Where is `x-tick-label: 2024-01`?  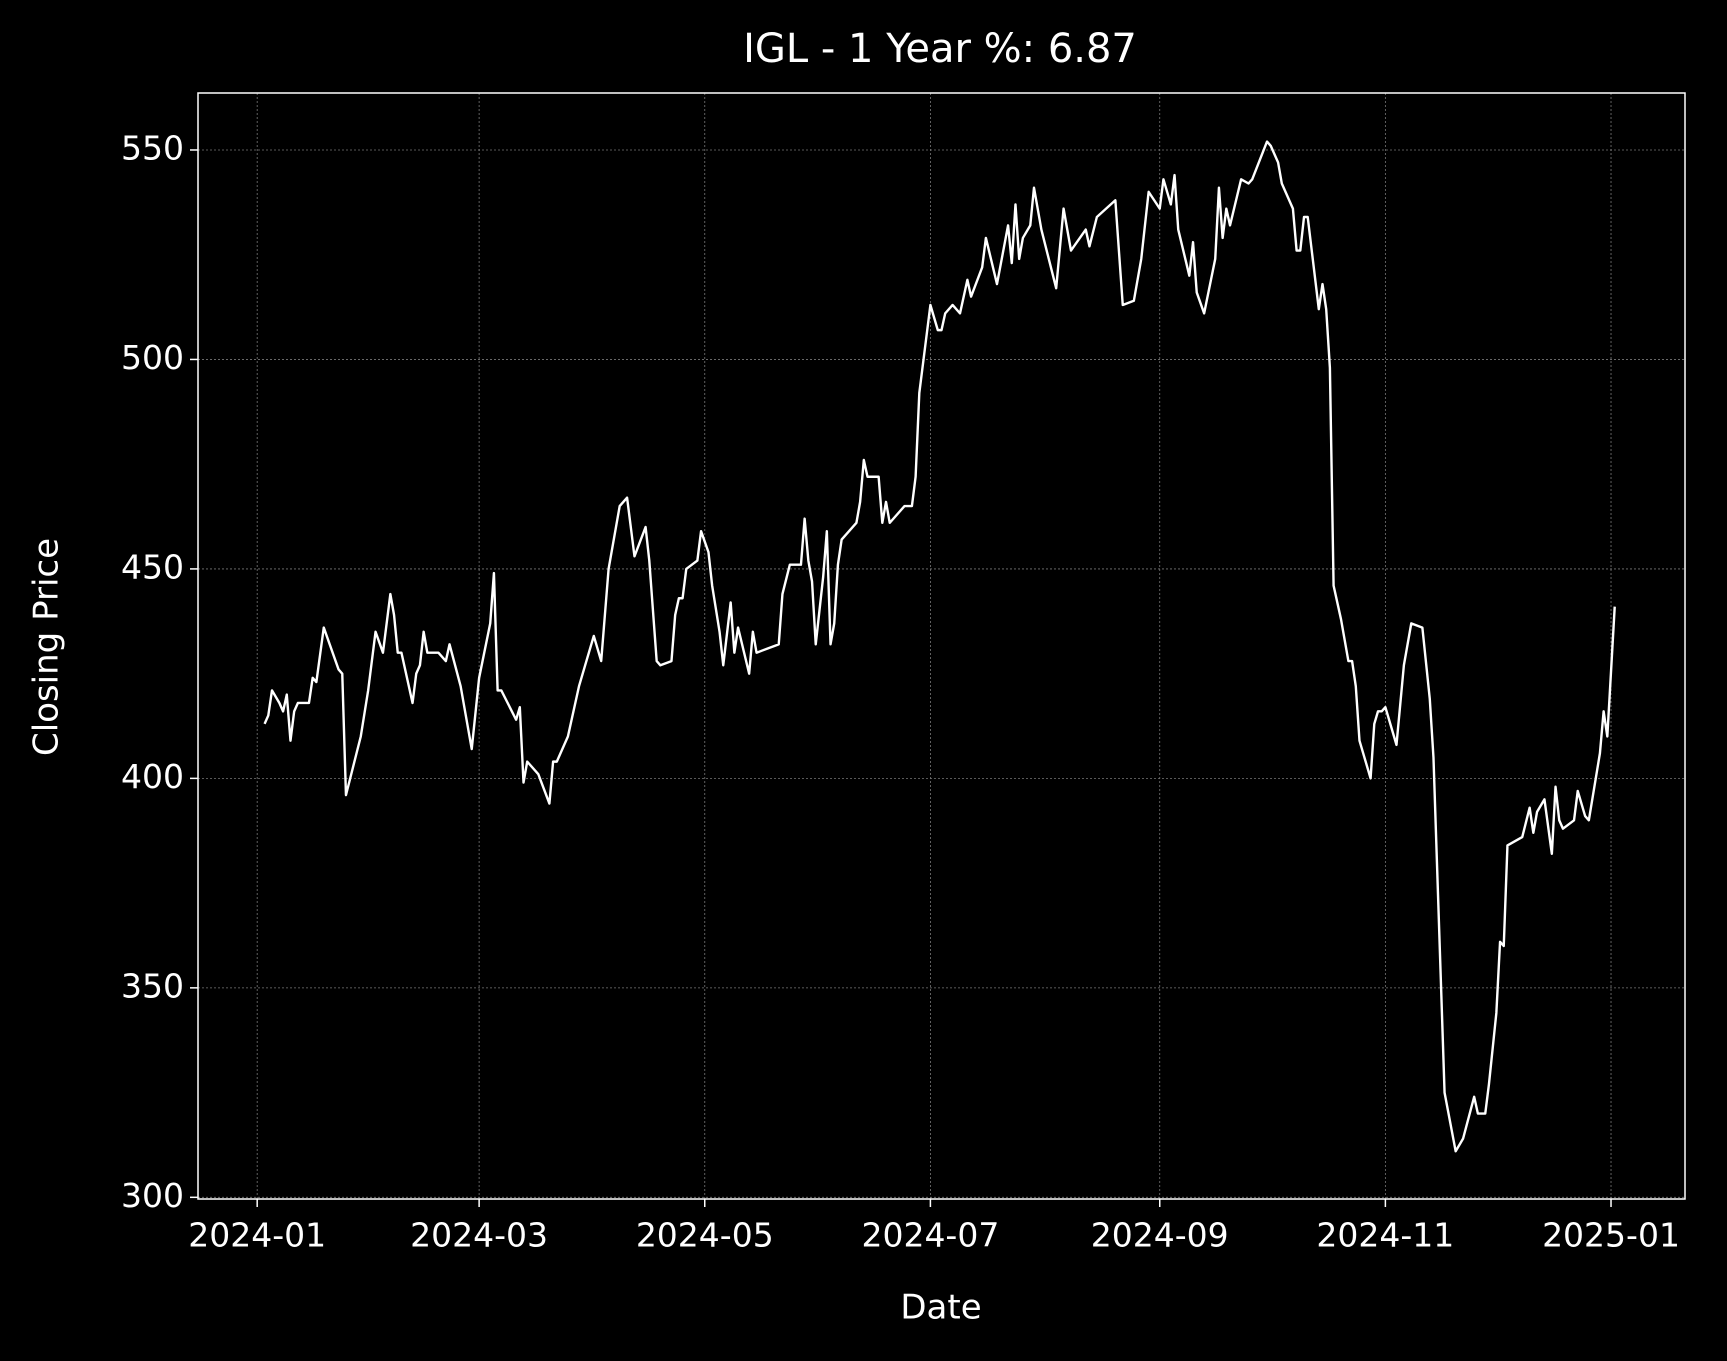
x-tick-label: 2024-01 is located at coordinates (257, 1235).